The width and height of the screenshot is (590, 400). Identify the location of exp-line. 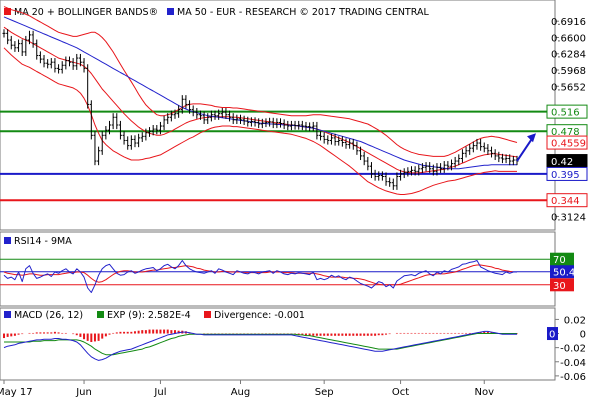
(260, 344).